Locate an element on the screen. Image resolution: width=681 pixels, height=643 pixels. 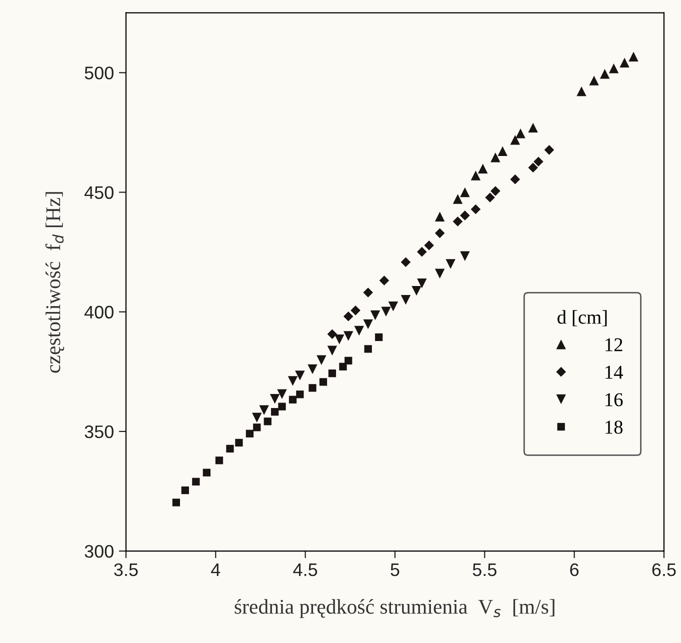
x-tick-label: 5 is located at coordinates (395, 570).